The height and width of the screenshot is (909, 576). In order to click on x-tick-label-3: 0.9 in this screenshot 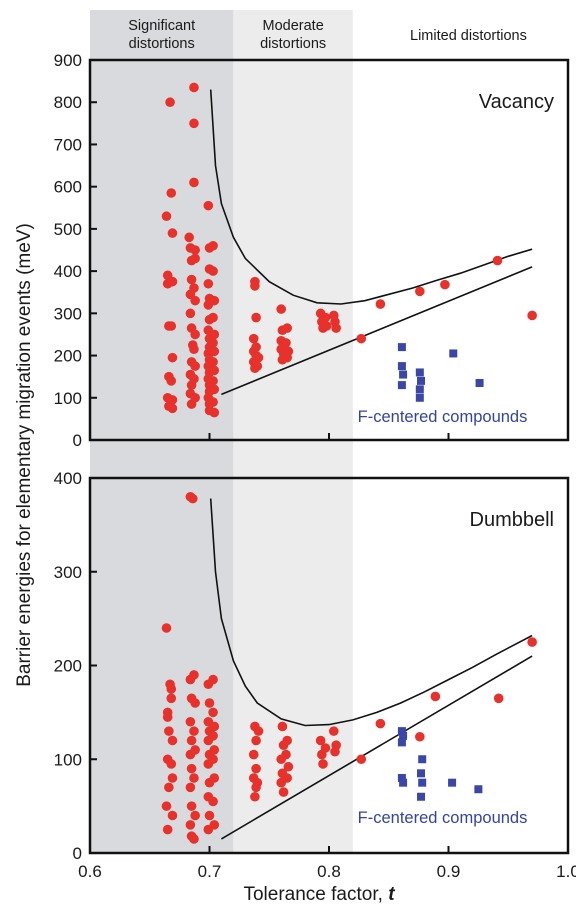, I will do `click(449, 871)`.